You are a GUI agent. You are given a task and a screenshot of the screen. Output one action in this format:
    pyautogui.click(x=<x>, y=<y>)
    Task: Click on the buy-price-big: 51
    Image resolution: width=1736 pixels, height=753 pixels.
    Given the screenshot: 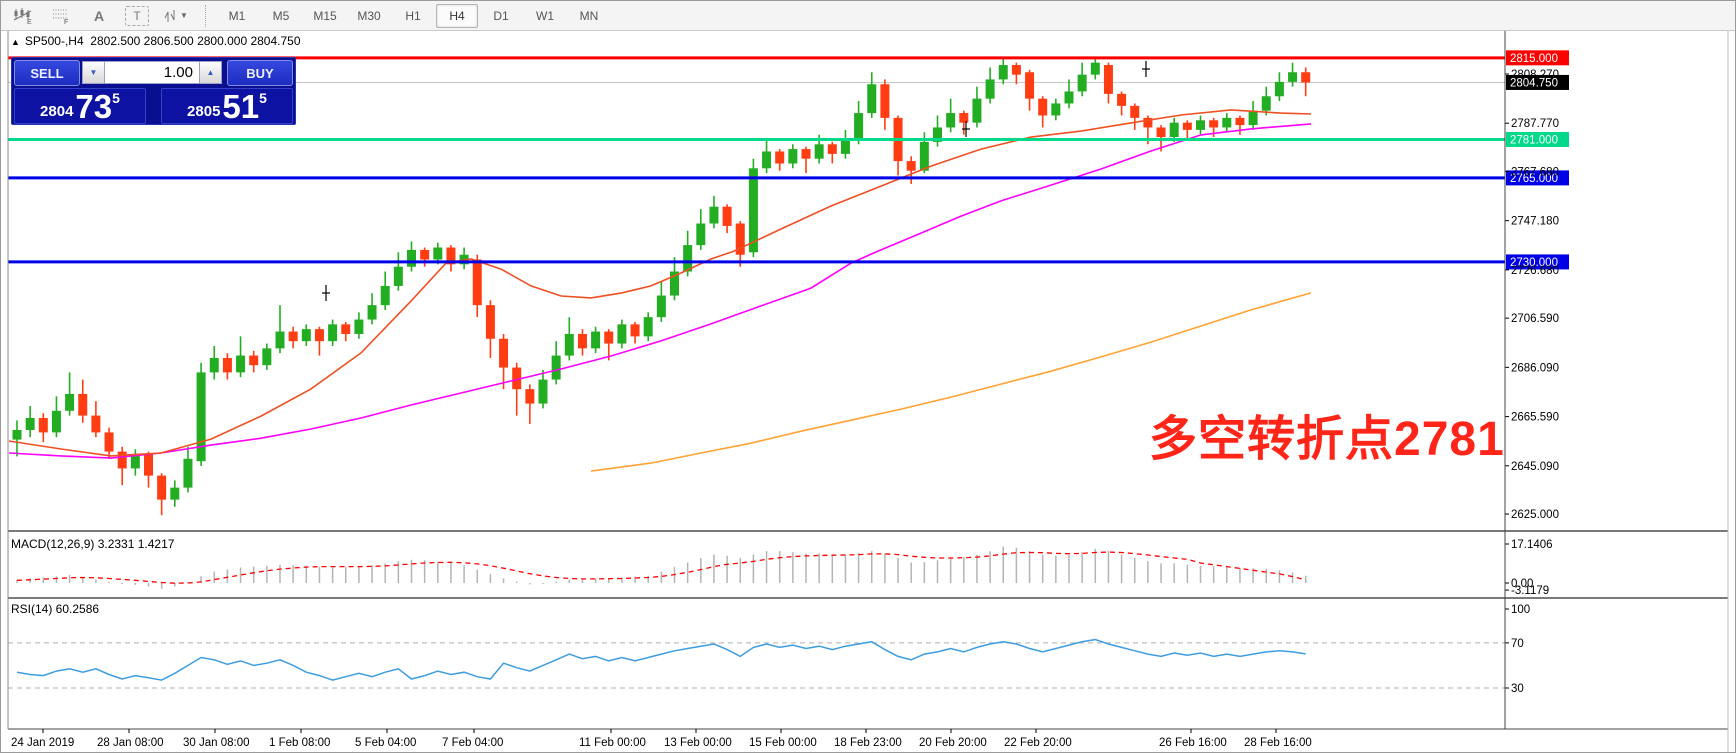 What is the action you would take?
    pyautogui.click(x=241, y=106)
    